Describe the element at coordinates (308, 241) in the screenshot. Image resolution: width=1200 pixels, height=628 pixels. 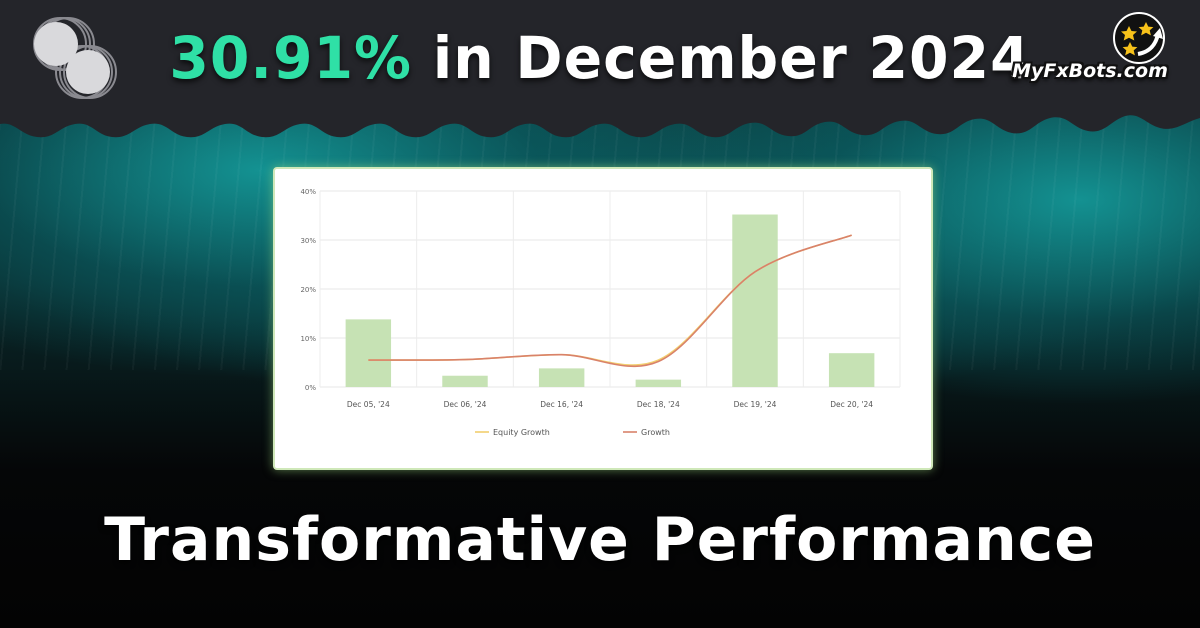
I see `y-tick-label: 30%` at that location.